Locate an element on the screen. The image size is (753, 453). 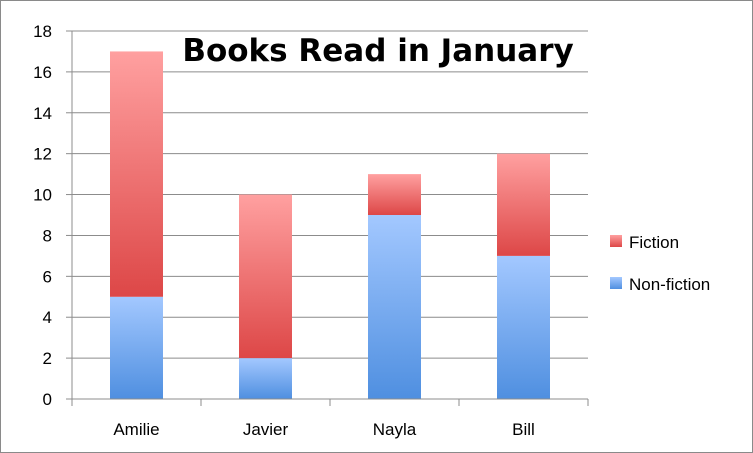
bar-fiction-amilie is located at coordinates (136, 174).